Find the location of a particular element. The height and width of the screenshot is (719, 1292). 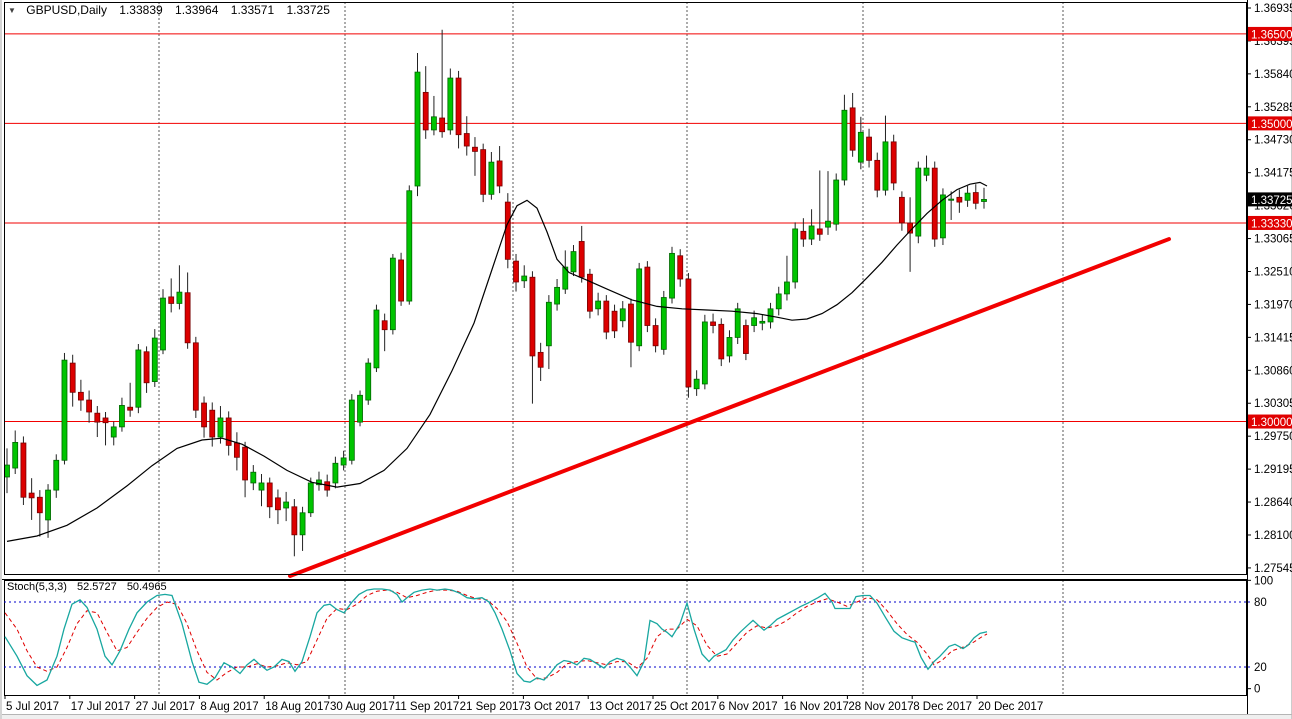

svg-text: 27 Jul 2017 is located at coordinates (165, 707).